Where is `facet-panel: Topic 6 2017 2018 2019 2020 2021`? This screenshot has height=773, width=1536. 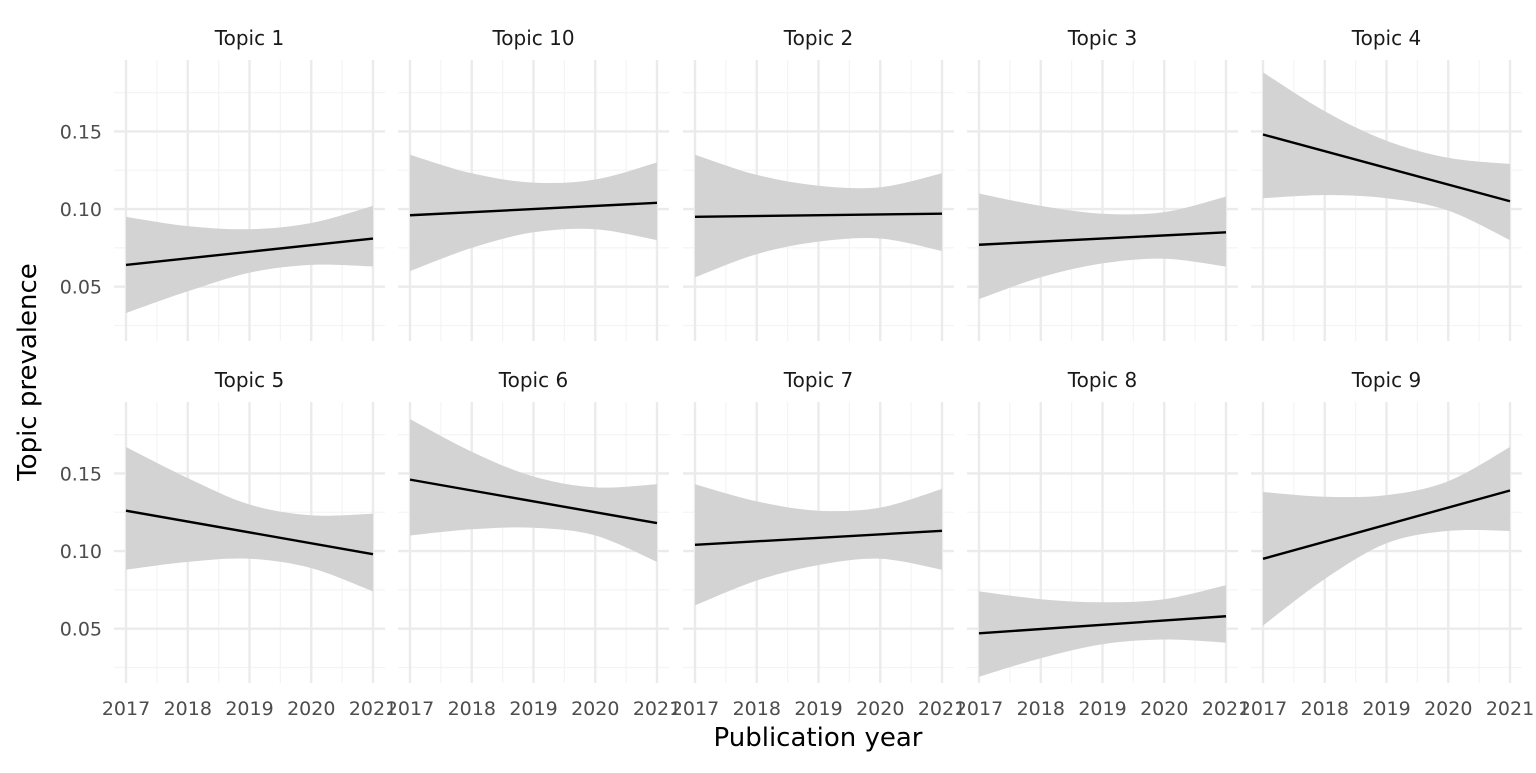
facet-panel: Topic 6 2017 2018 2019 2020 2021 is located at coordinates (533, 544).